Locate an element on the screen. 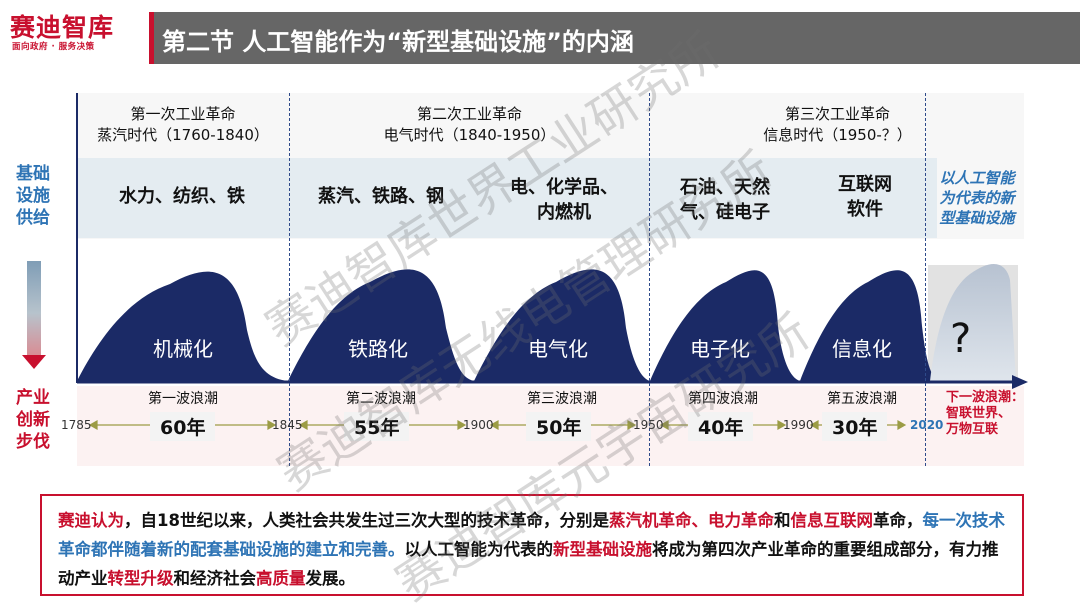  era-2-header: 第二次工业革命 电气时代（1840-1950） is located at coordinates (469, 125).